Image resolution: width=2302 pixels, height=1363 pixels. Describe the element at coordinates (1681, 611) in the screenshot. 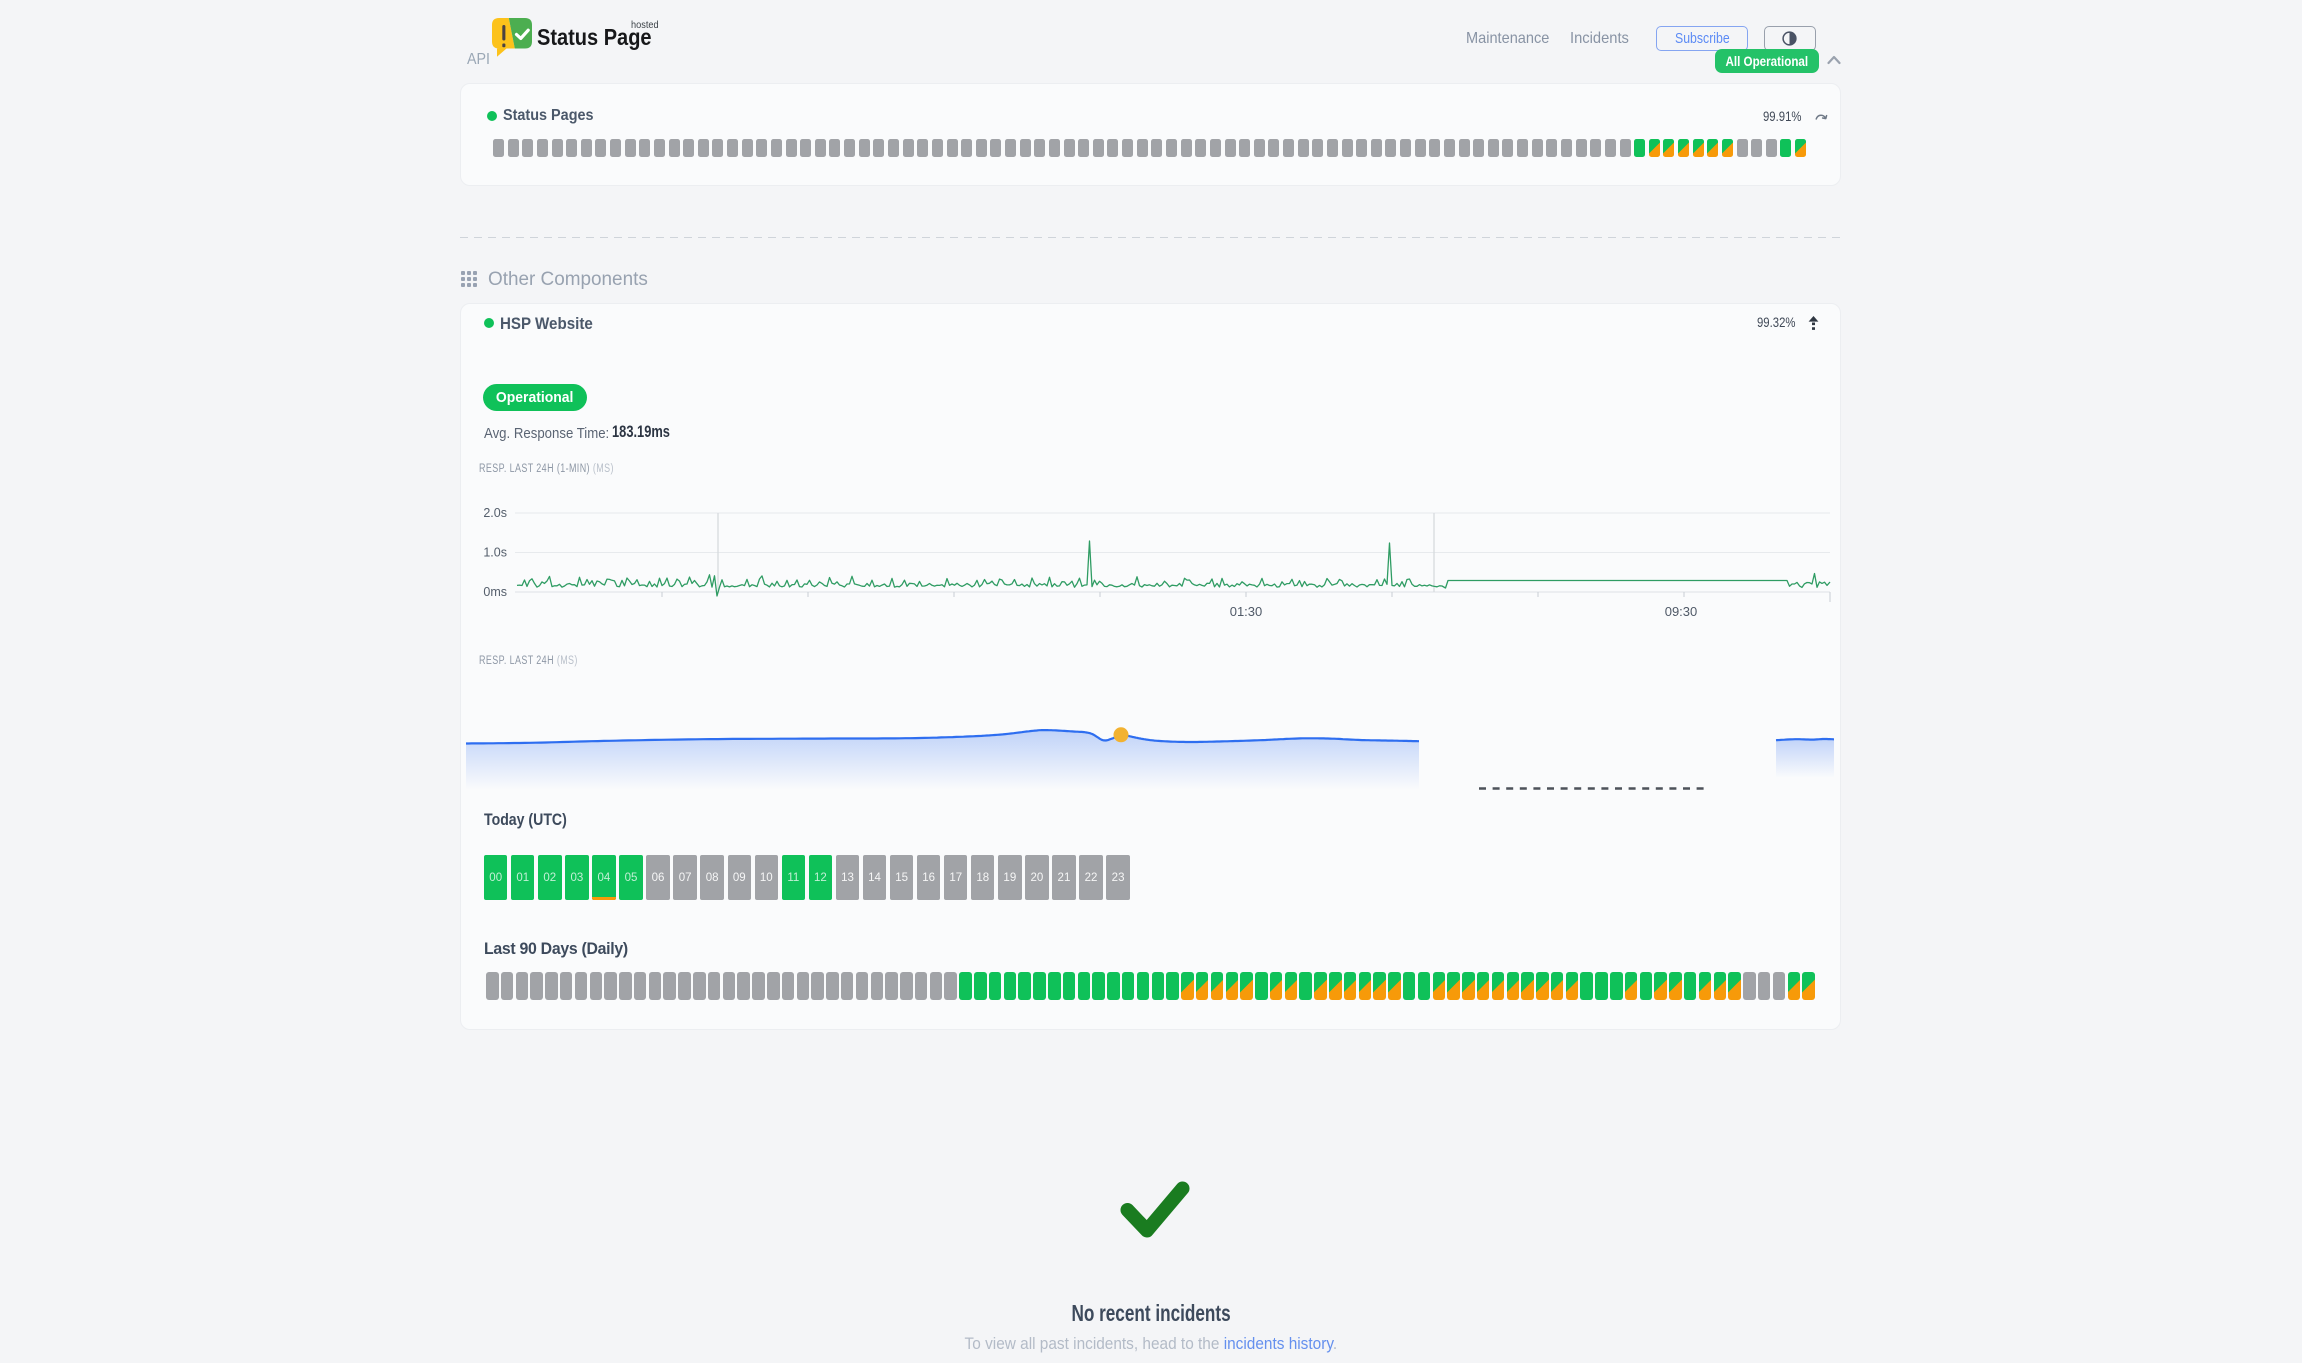

I see `svg-text: 09:30` at that location.